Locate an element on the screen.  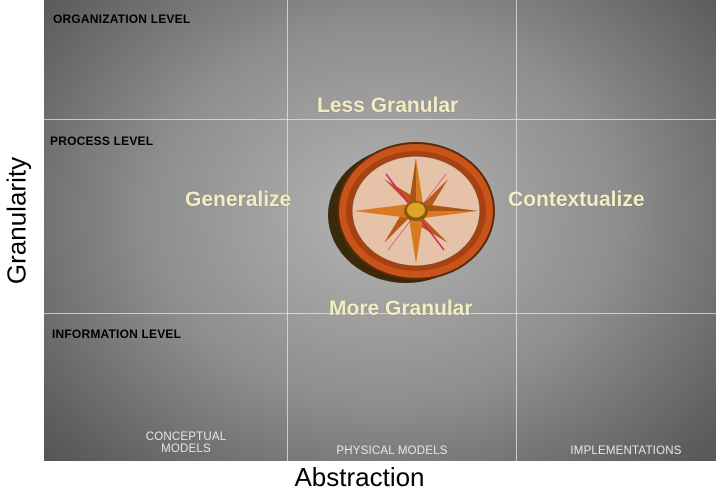
column-label-implementations: IMPLEMENTATIONS is located at coordinates (626, 451).